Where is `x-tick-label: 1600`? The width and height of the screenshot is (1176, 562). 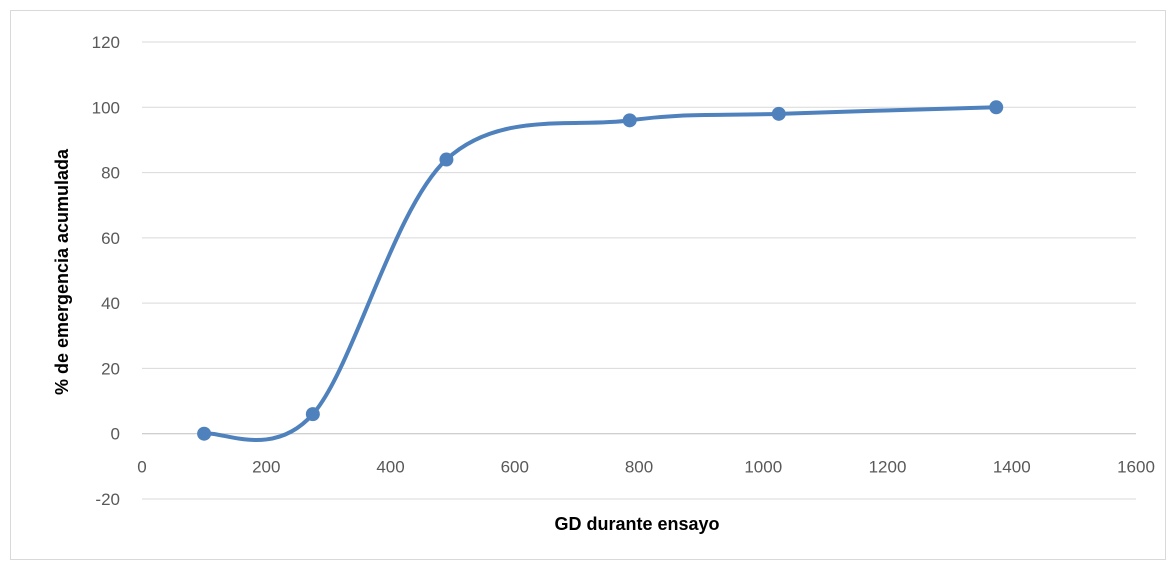
x-tick-label: 1600 is located at coordinates (1136, 467).